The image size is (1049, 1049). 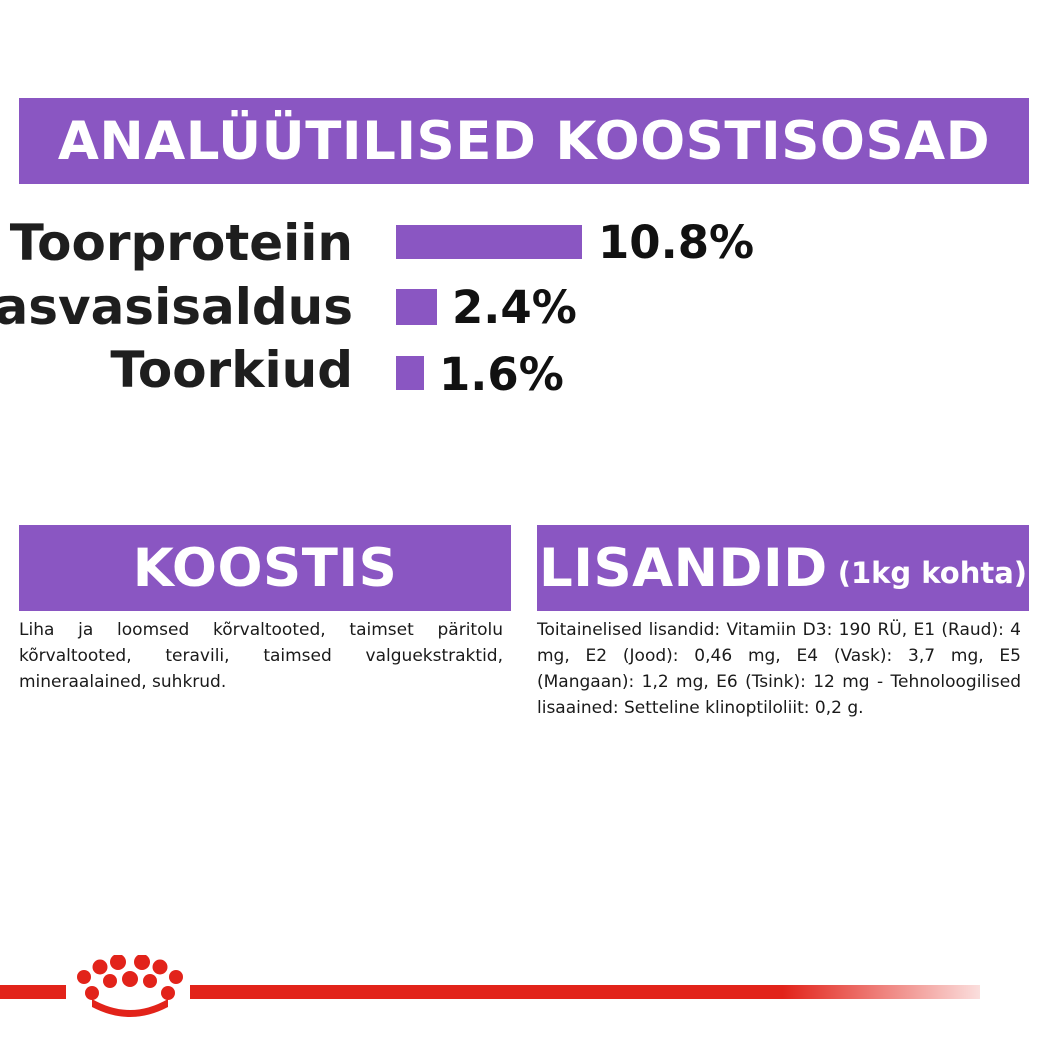 I want to click on additives-title: LISANDID, so click(x=683, y=568).